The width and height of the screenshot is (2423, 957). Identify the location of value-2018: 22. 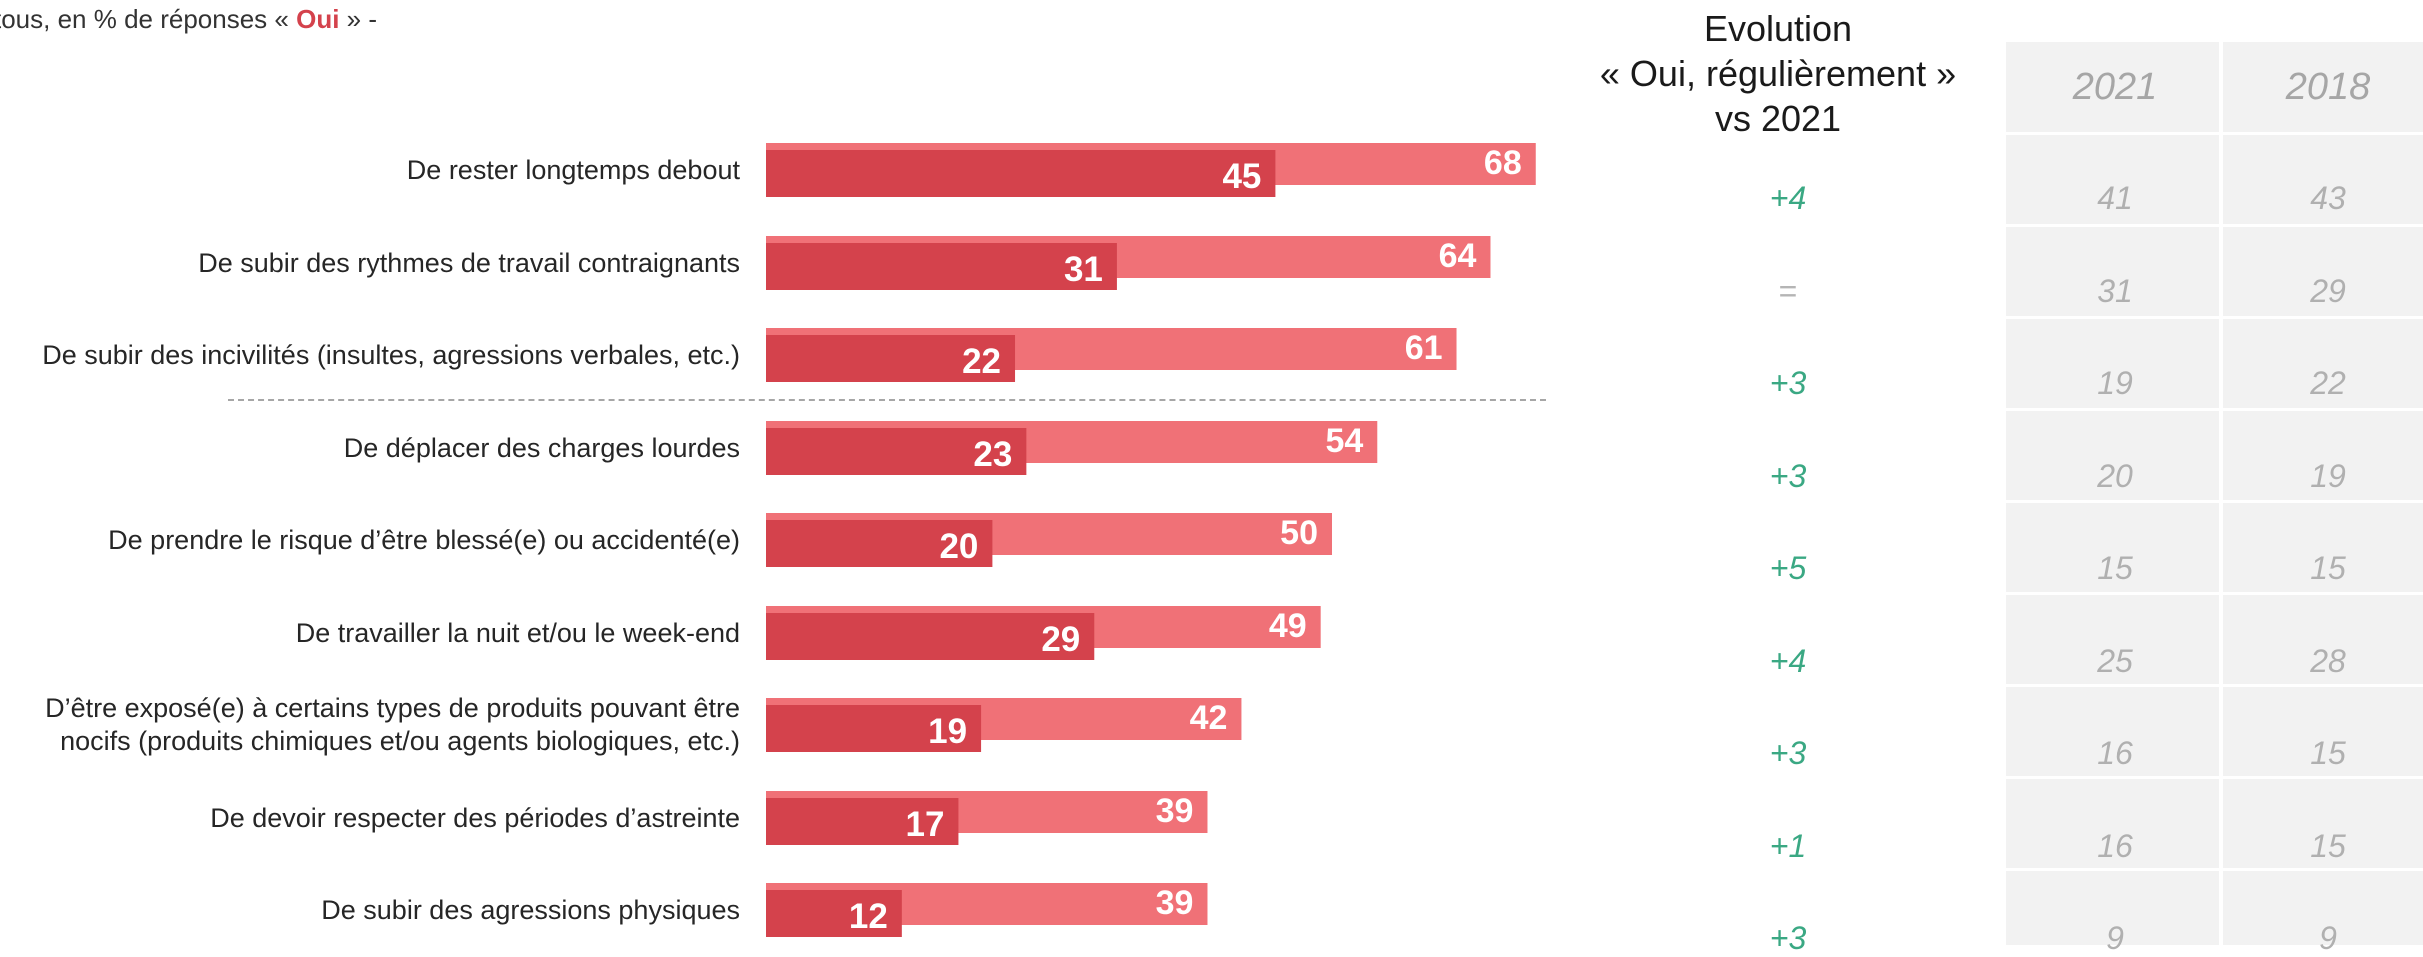
(2328, 383).